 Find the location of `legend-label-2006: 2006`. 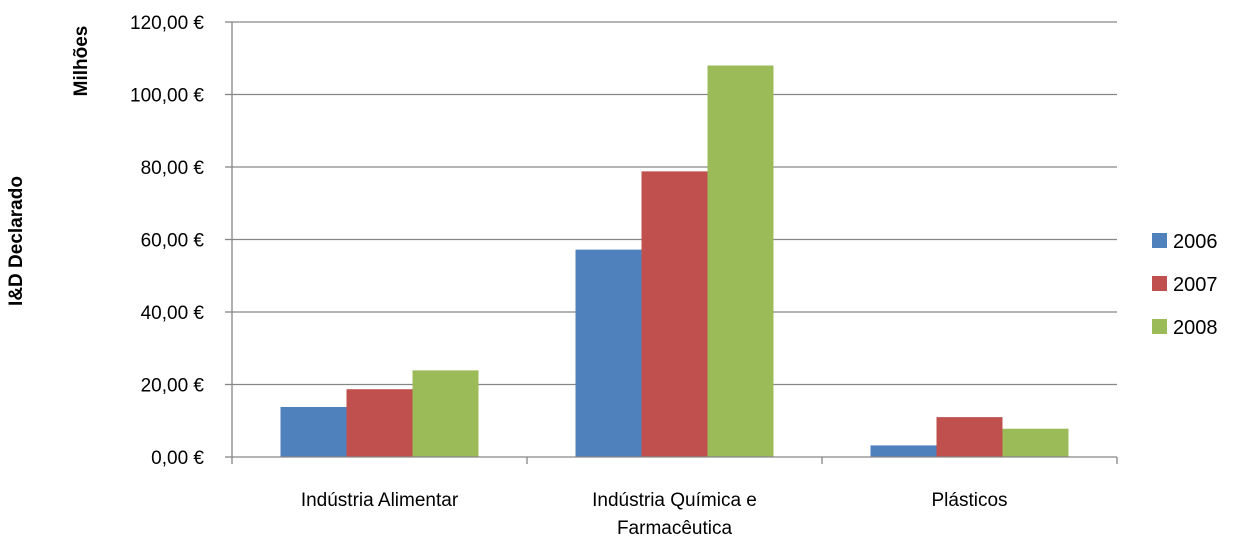

legend-label-2006: 2006 is located at coordinates (1195, 242).